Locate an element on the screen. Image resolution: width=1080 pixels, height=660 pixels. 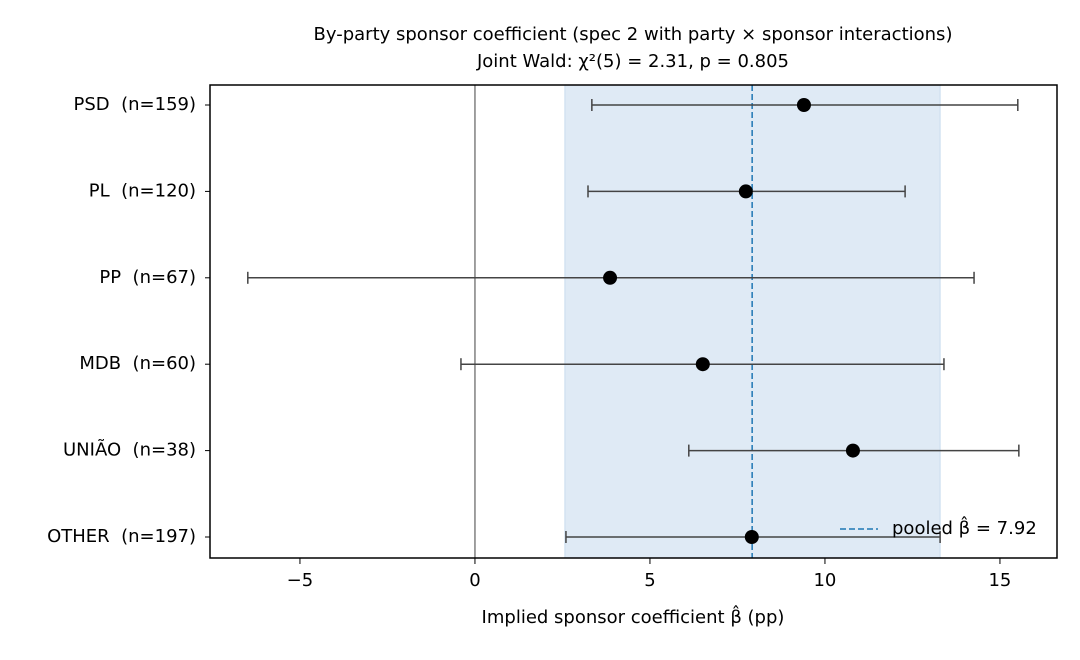
x-tick-label: 5 is located at coordinates (649, 580).